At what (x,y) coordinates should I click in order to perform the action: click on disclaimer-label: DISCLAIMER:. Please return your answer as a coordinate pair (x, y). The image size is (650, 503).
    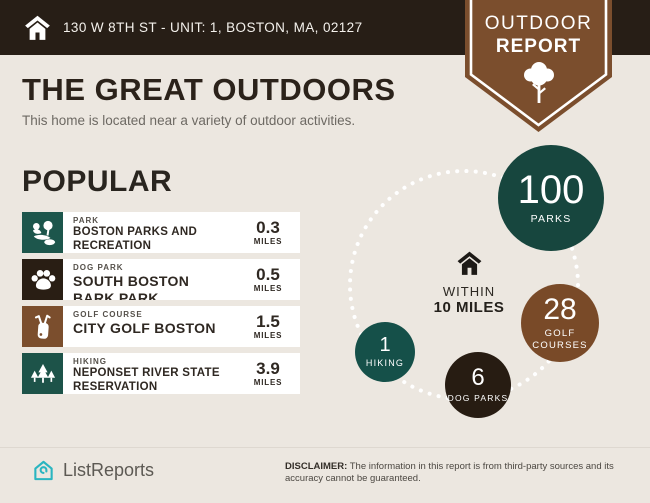
    Looking at the image, I should click on (316, 466).